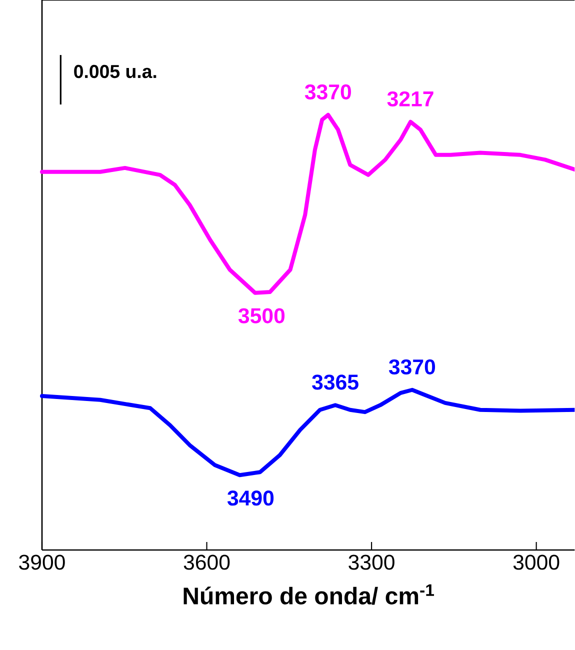 The image size is (575, 650). I want to click on x-tick-label: 3300, so click(371, 562).